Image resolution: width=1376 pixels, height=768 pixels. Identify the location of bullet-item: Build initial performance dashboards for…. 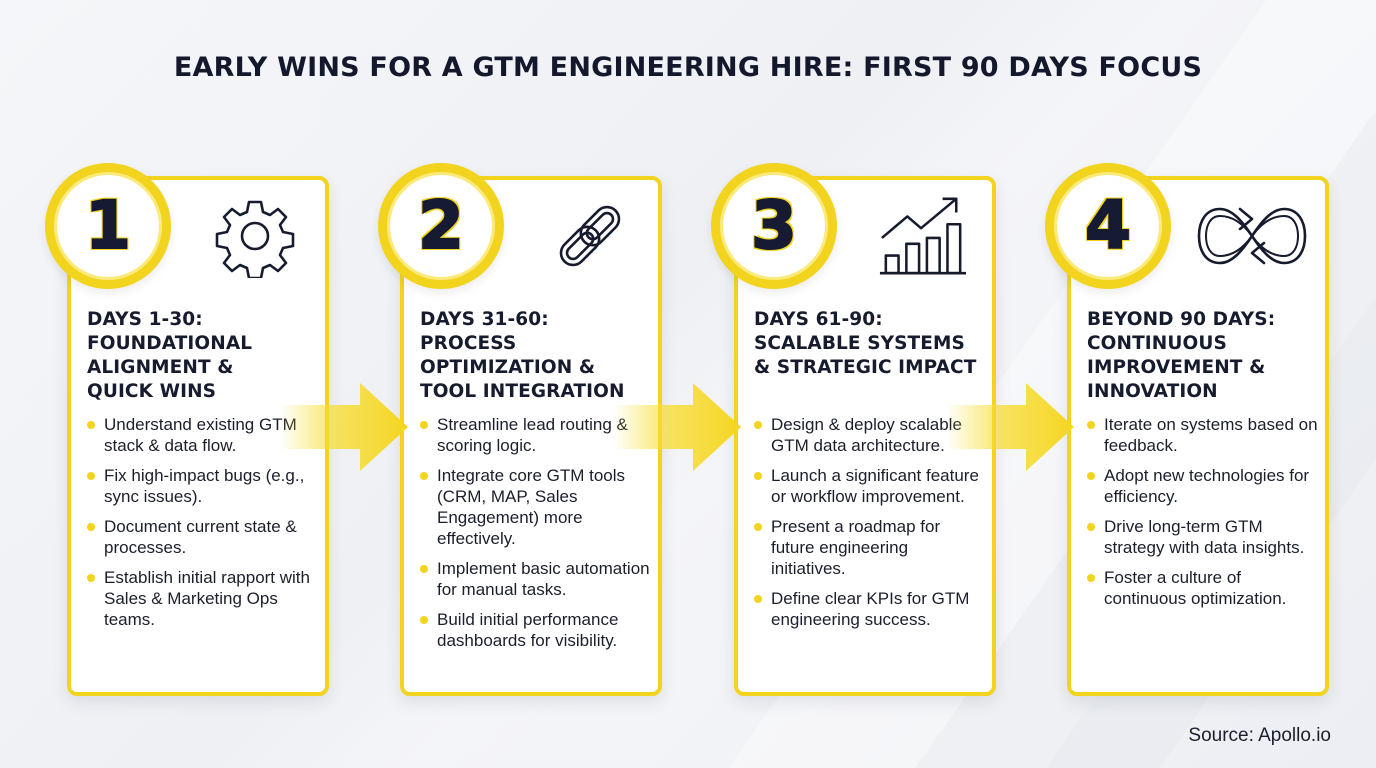
(536, 630).